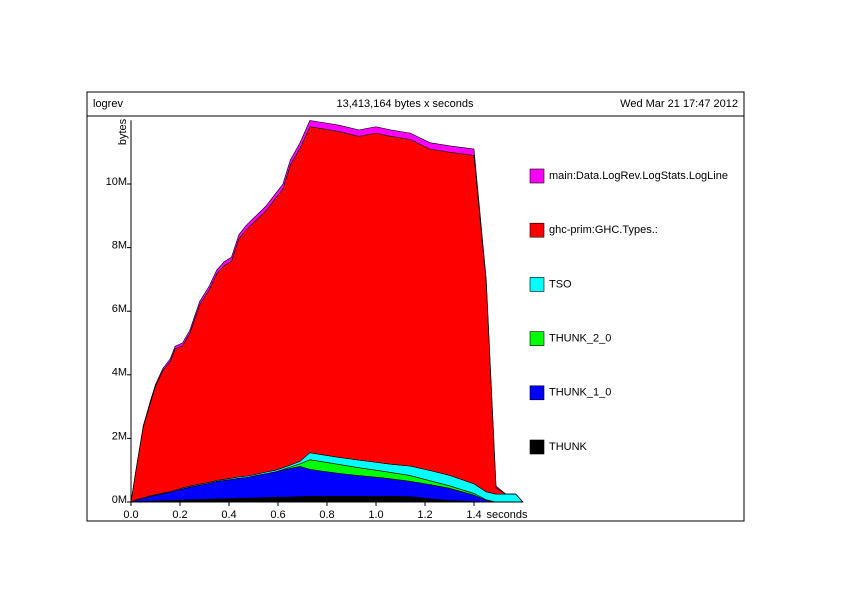  What do you see at coordinates (507, 515) in the screenshot?
I see `x-axis-label: seconds` at bounding box center [507, 515].